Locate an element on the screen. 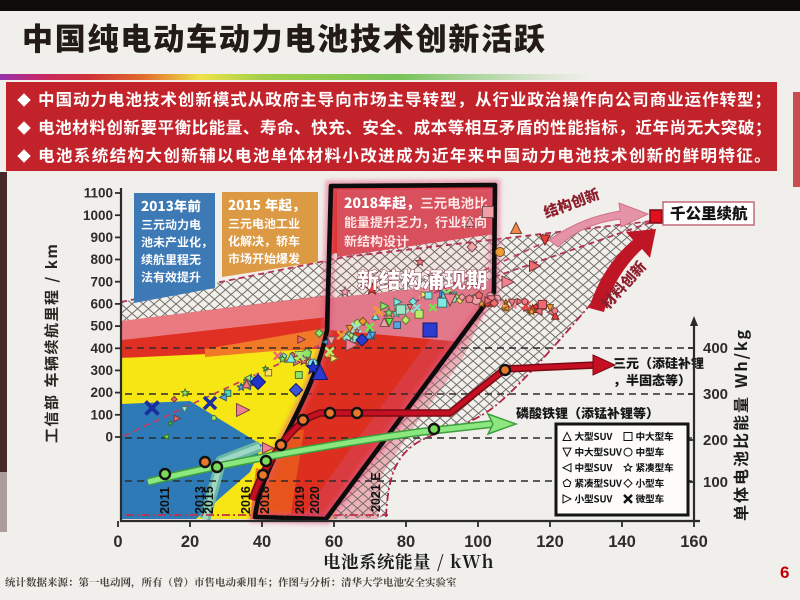  svg-text: 1100 is located at coordinates (98, 193).